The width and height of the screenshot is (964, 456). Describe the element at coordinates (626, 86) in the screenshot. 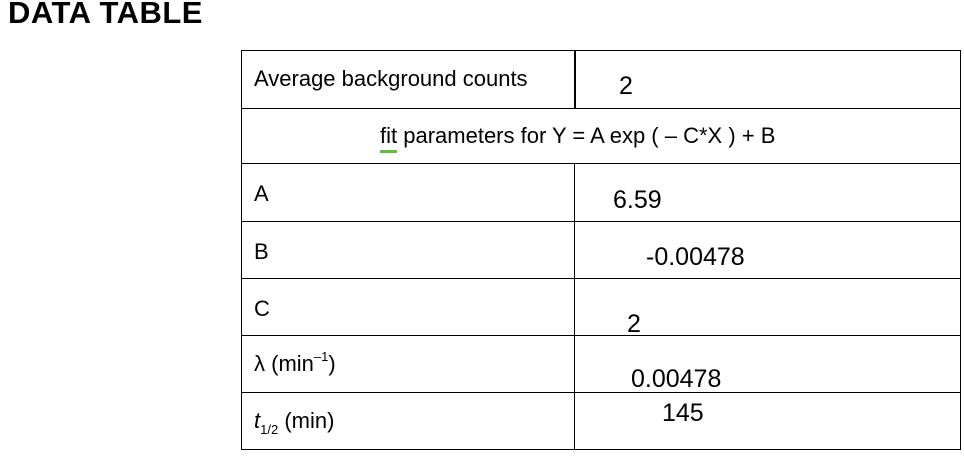

I see `background-value: 2` at that location.